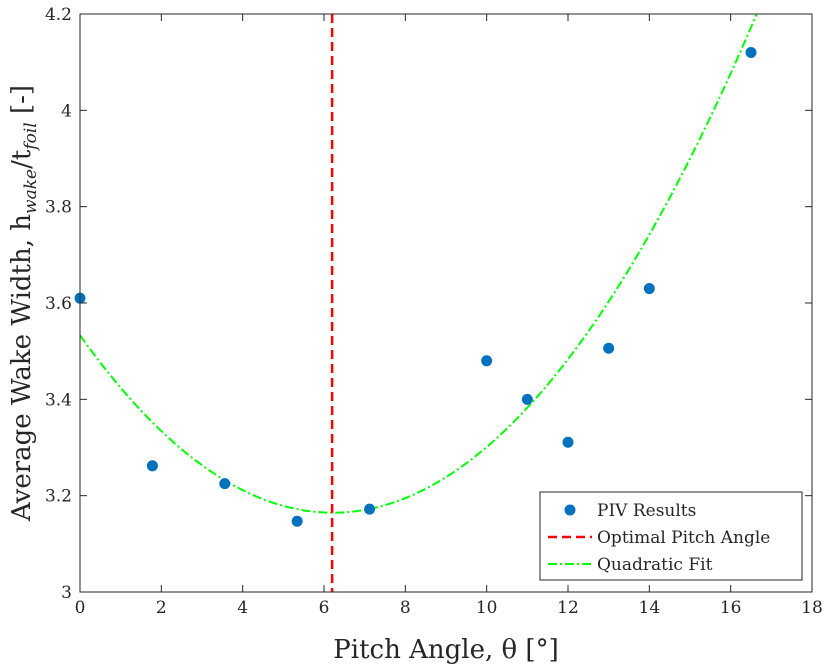 This screenshot has height=668, width=830. Describe the element at coordinates (324, 608) in the screenshot. I see `x-tick-label: 6` at that location.